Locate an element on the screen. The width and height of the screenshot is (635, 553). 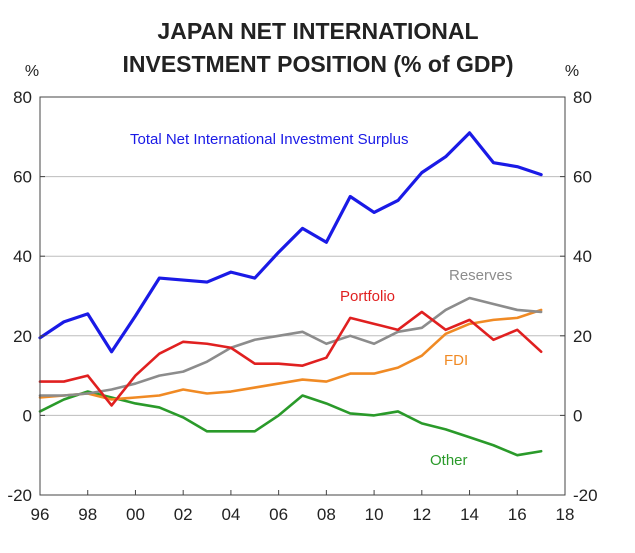
label-fdi: FDI is located at coordinates (456, 360).